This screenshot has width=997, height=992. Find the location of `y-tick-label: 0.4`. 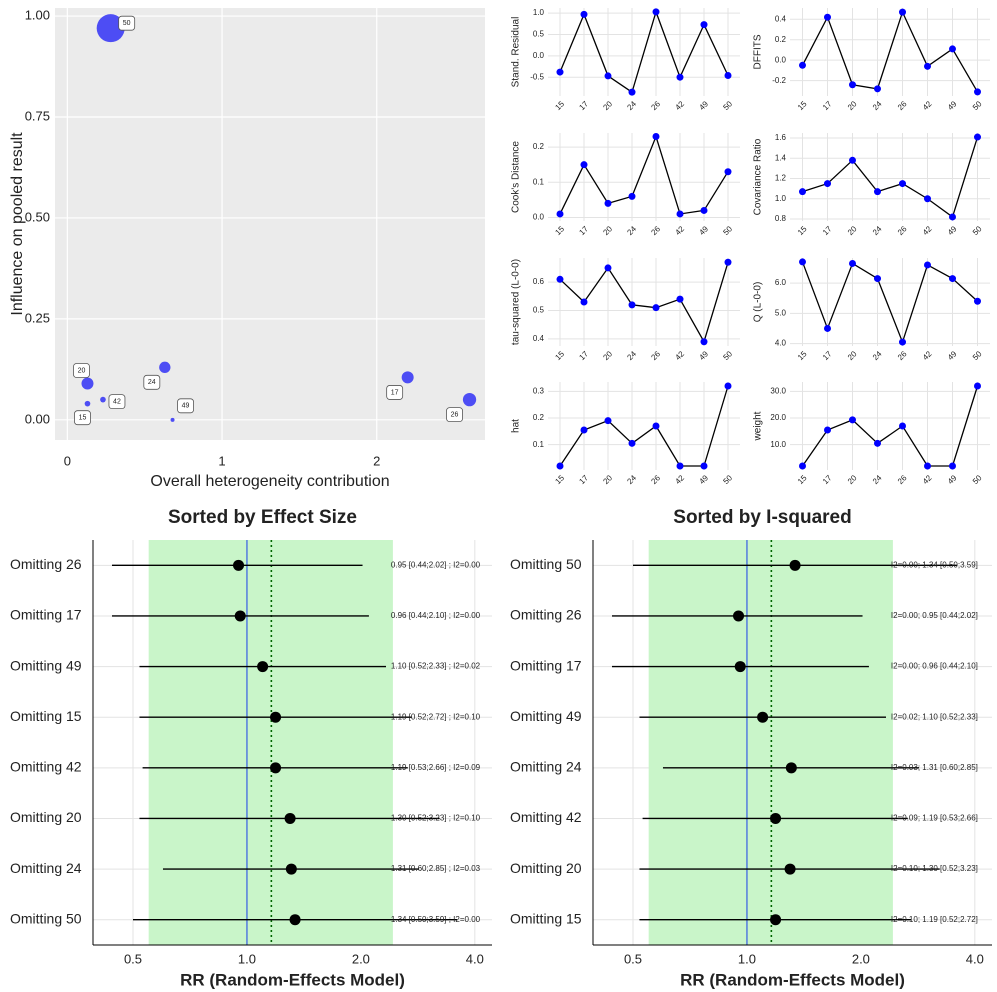

y-tick-label: 0.4 is located at coordinates (781, 18).